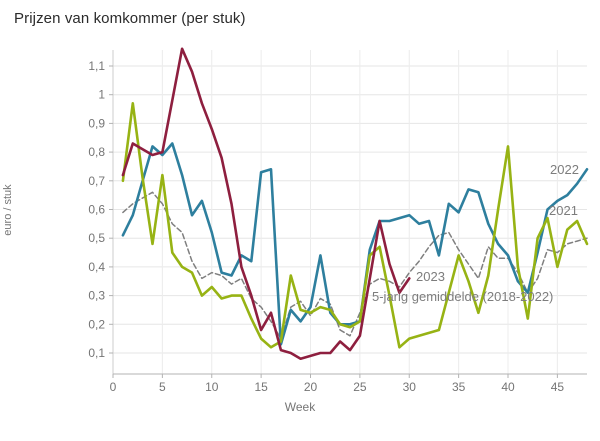  I want to click on svg-text: 25, so click(360, 387).